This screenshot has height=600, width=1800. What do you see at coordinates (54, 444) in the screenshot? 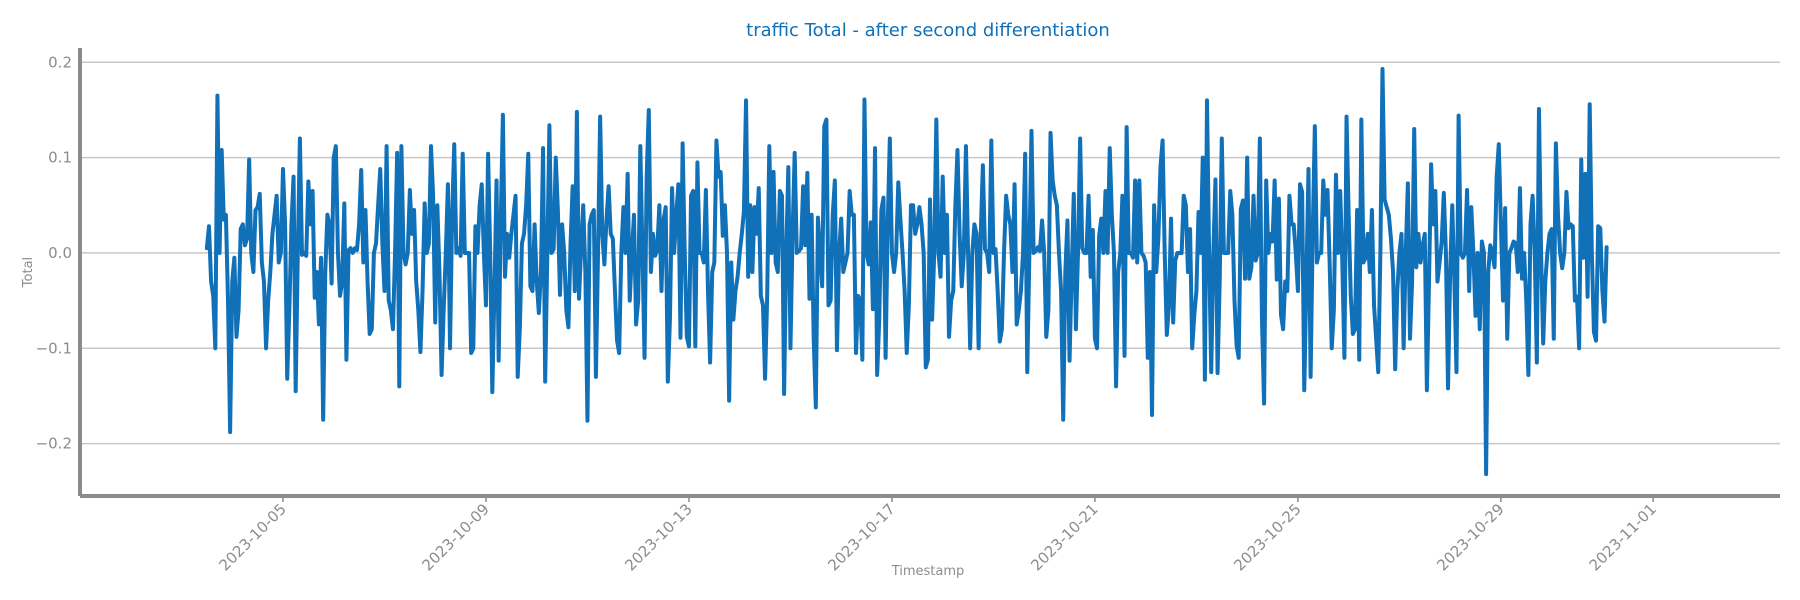
I see `y-tick-label: −0.2` at bounding box center [54, 444].